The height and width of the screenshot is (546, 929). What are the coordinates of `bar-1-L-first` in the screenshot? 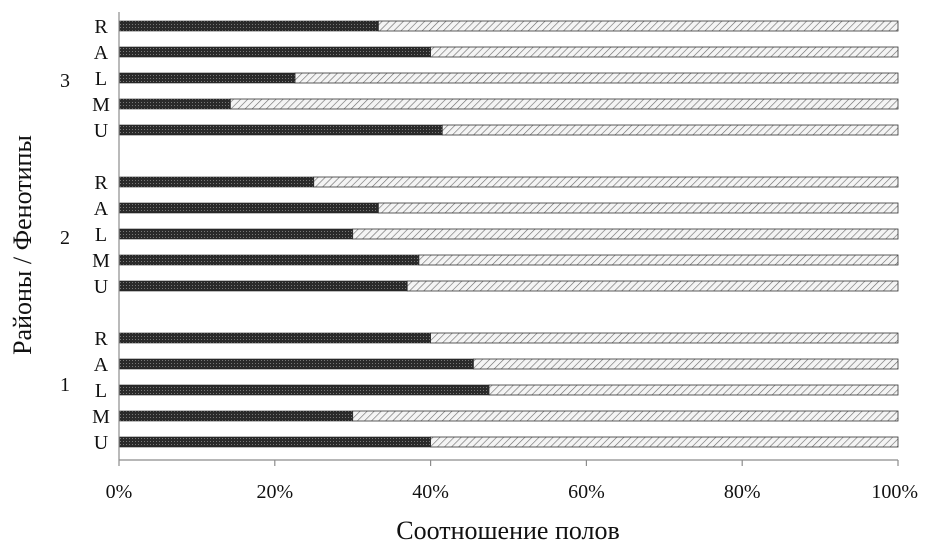 It's located at (304, 390).